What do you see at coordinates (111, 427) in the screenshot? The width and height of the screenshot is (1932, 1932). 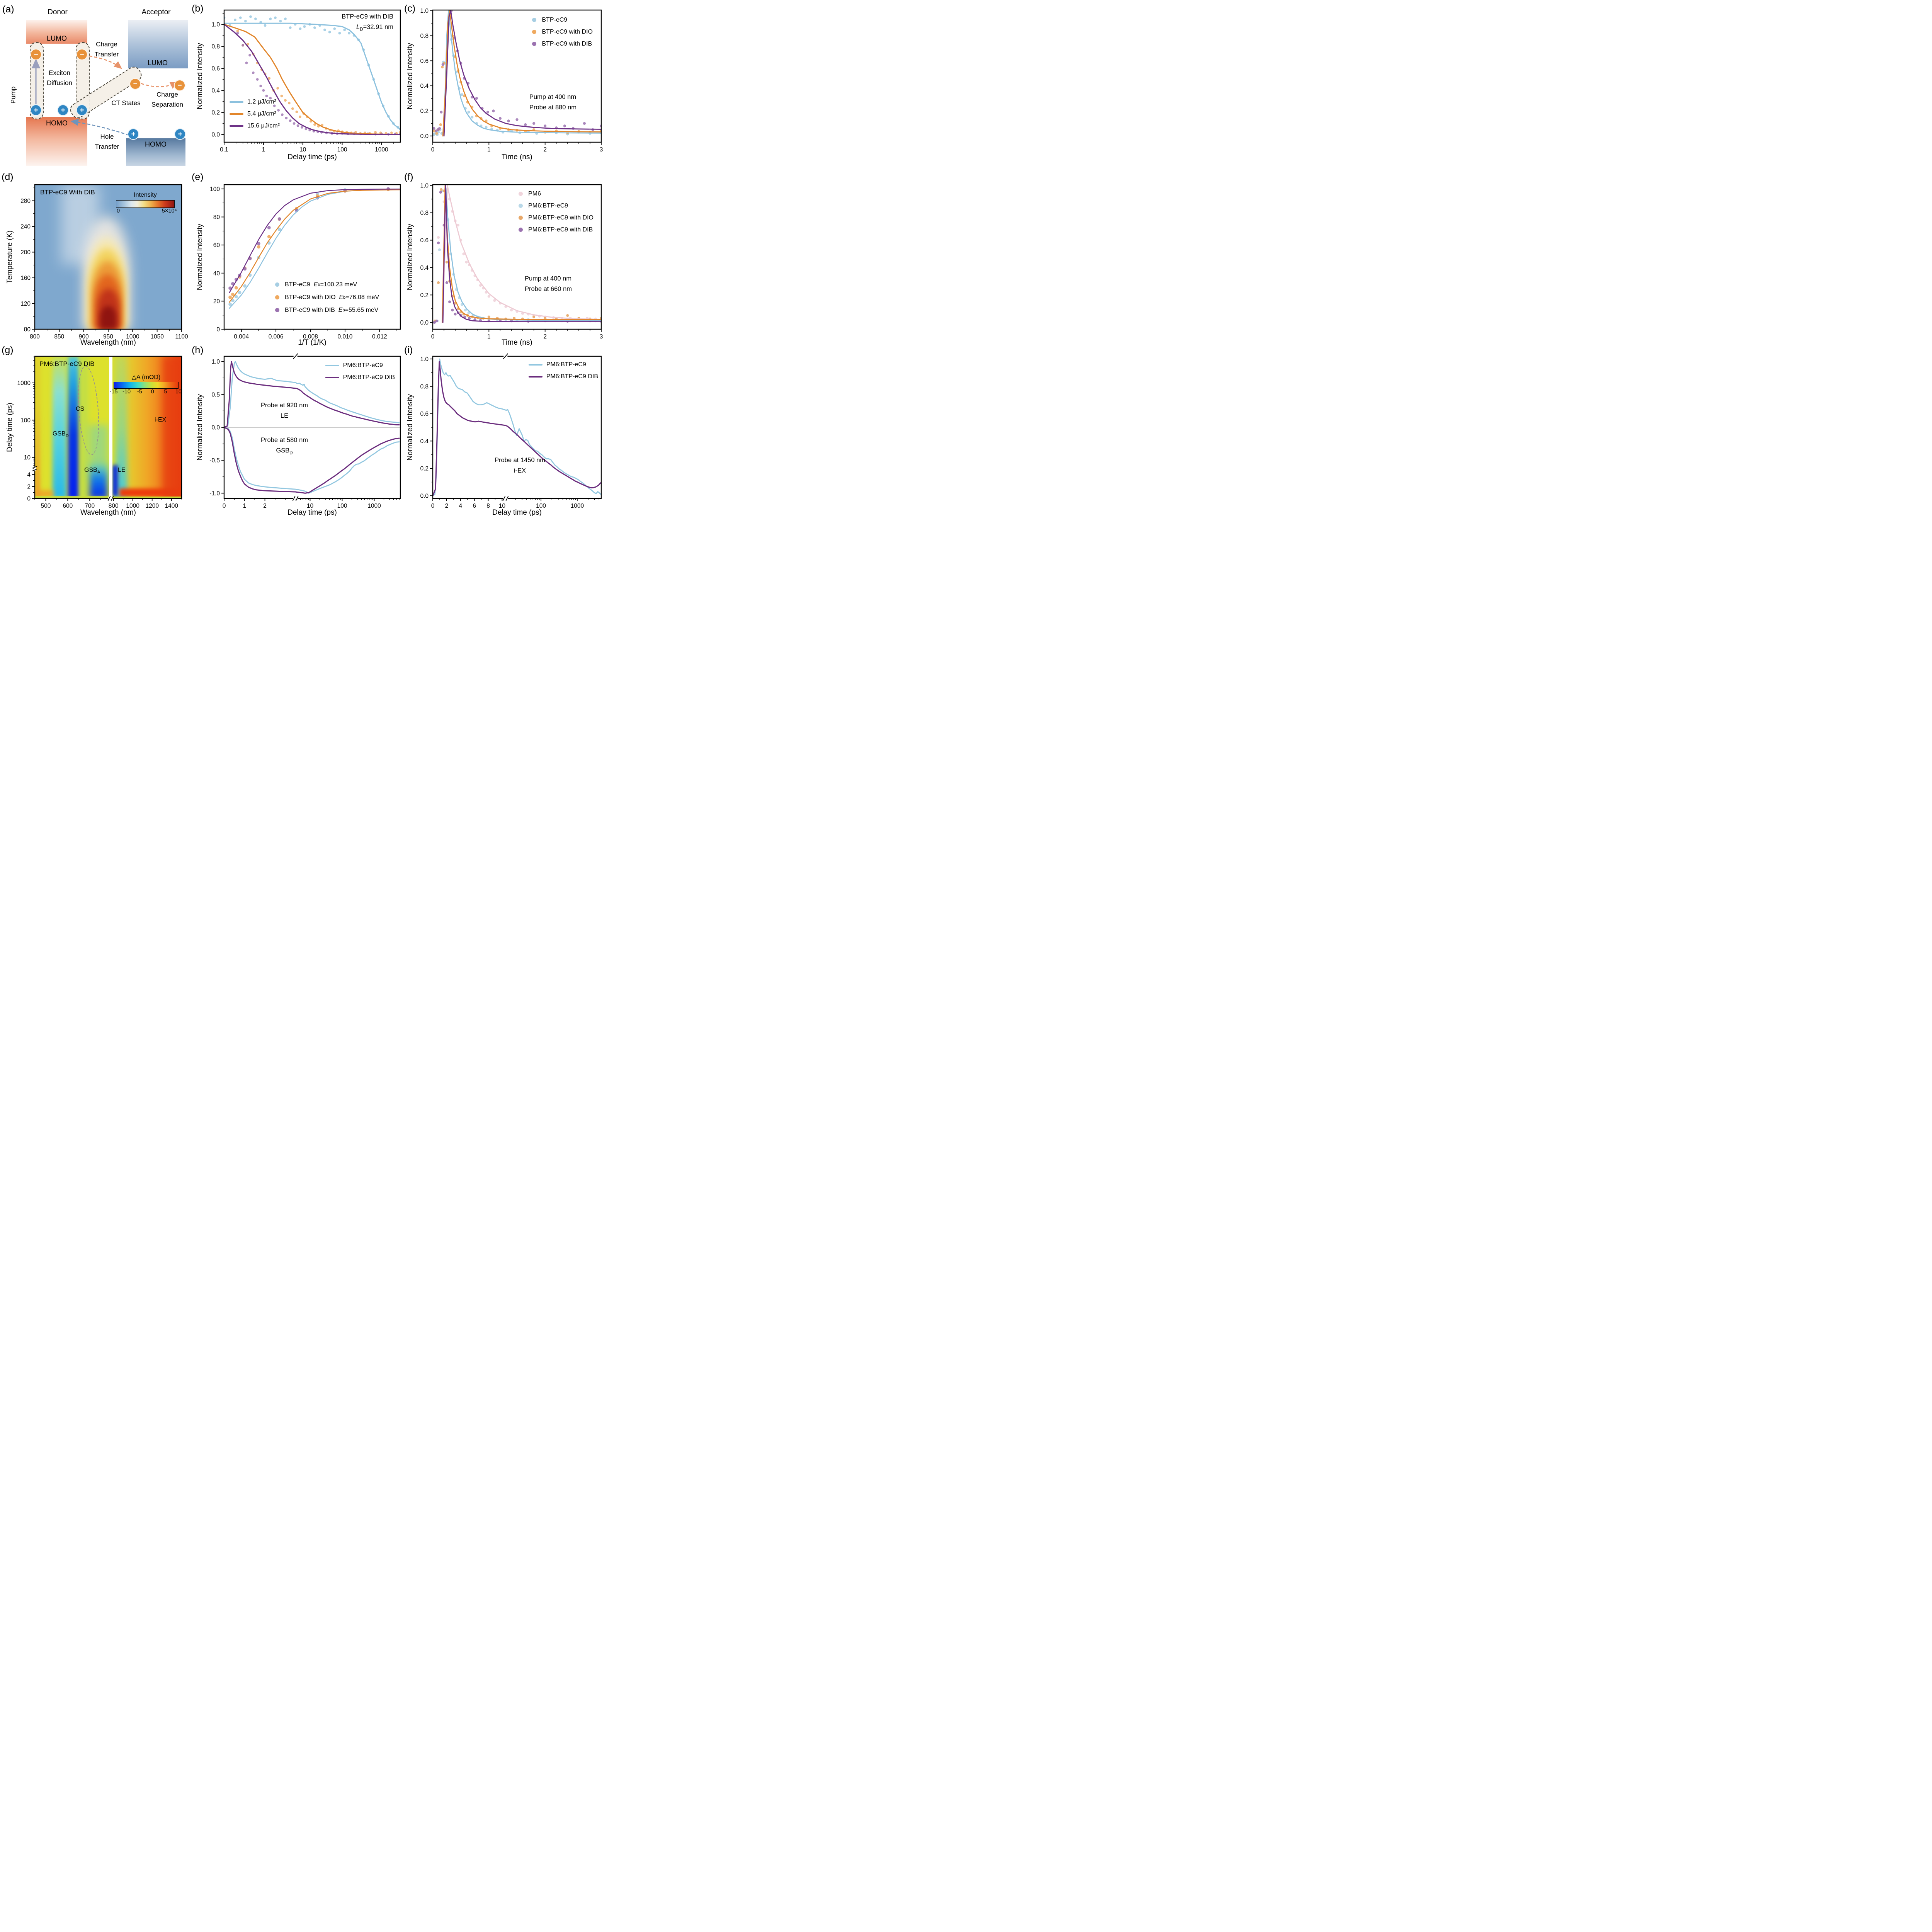 I see `axis-break-strip` at bounding box center [111, 427].